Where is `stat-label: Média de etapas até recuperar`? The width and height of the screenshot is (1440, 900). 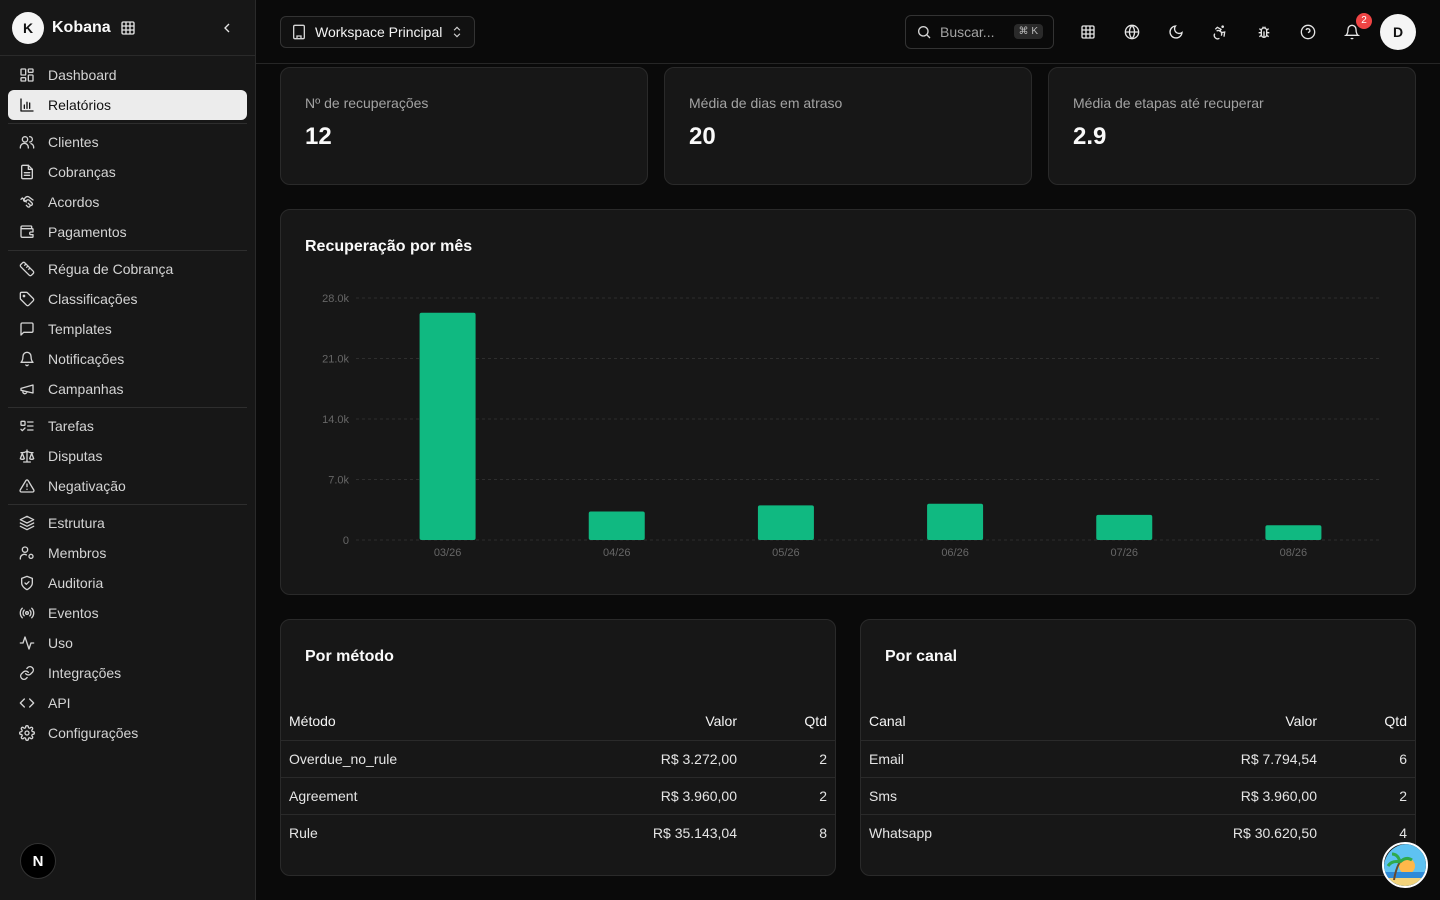 stat-label: Média de etapas até recuperar is located at coordinates (1168, 103).